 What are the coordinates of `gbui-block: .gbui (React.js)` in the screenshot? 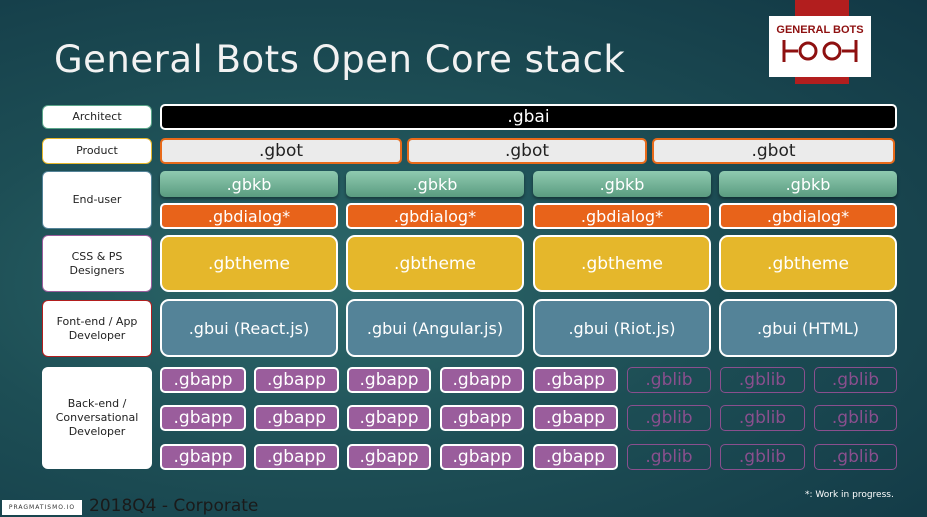 It's located at (249, 328).